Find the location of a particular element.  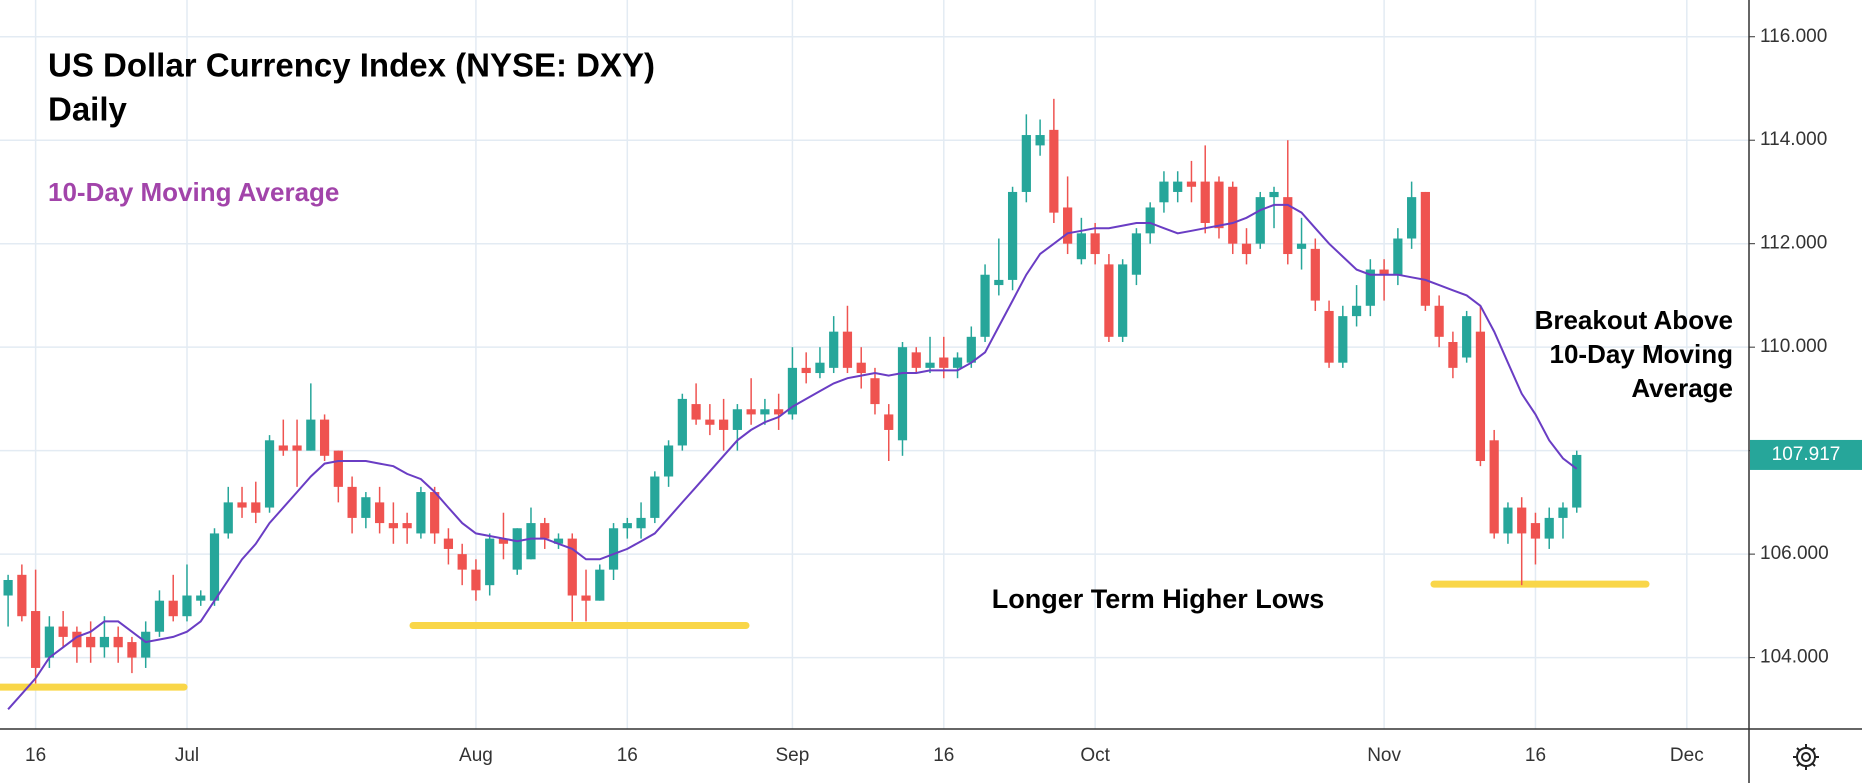

x-tick-label: Dec is located at coordinates (1687, 755).